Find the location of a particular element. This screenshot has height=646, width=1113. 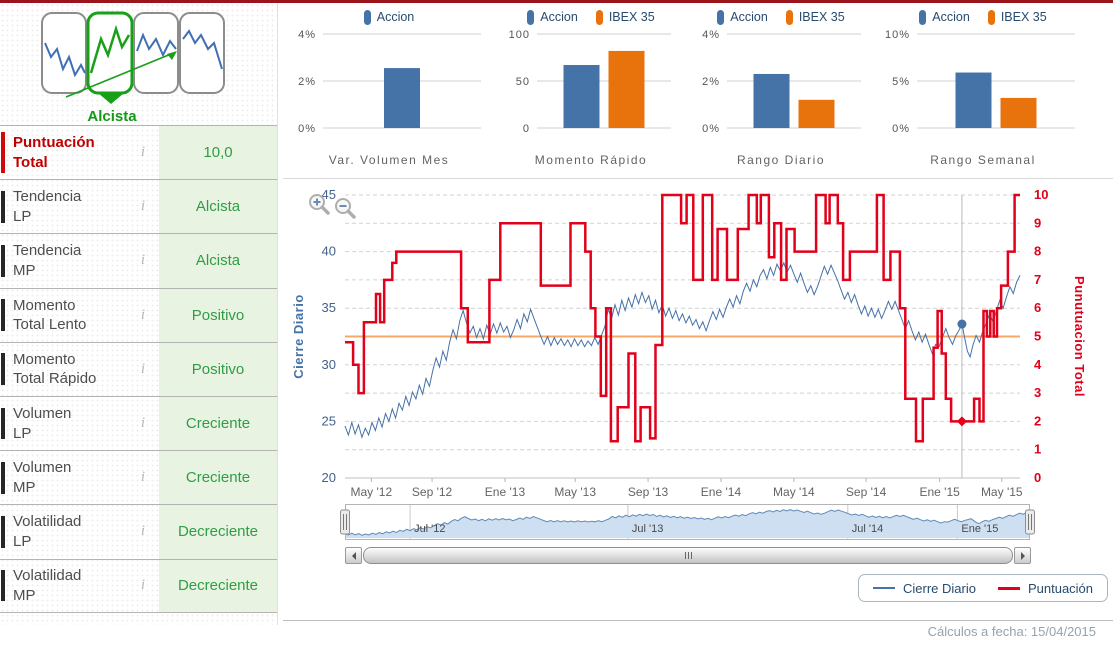

scrollbar-track is located at coordinates (688, 555).